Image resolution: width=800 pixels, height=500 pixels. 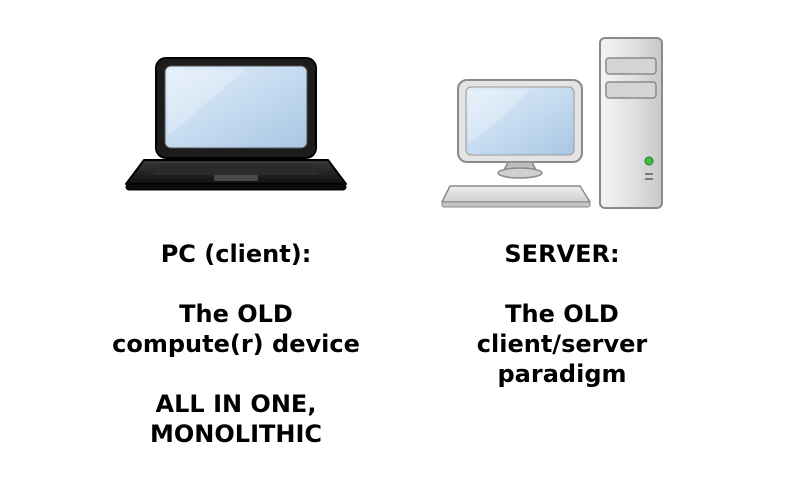 I want to click on desktop-server-icon, so click(x=552, y=123).